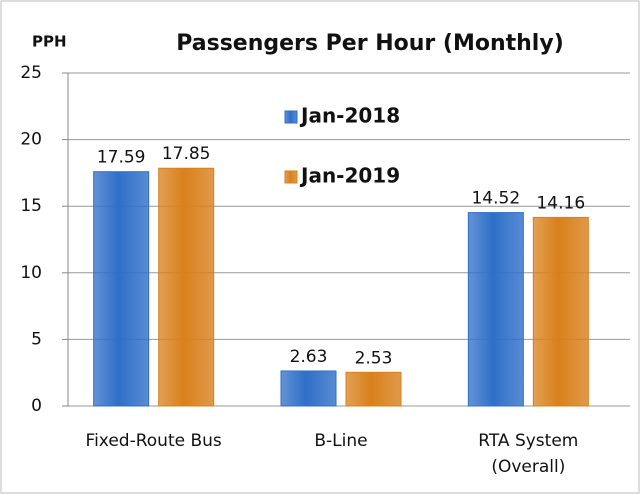 The image size is (640, 494). What do you see at coordinates (36, 339) in the screenshot?
I see `y-tick-label: 5` at bounding box center [36, 339].